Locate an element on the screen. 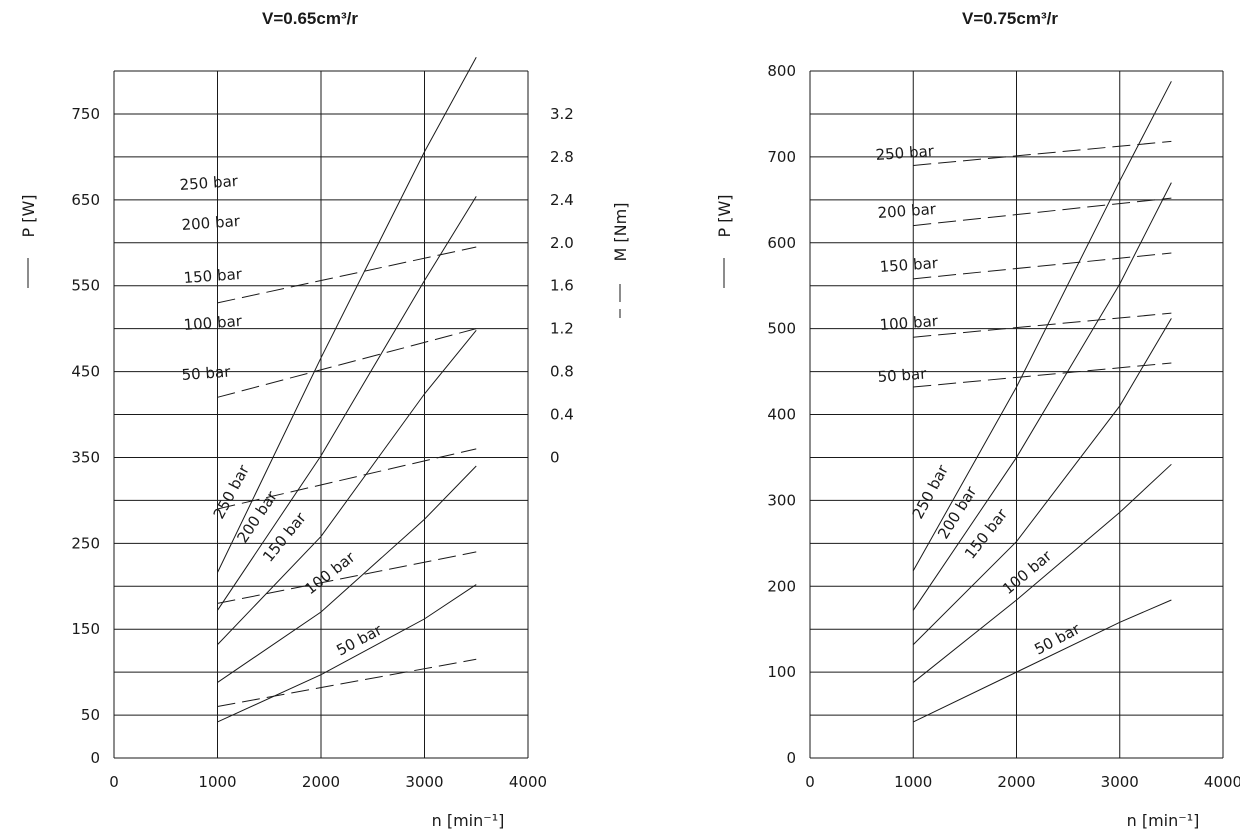 The width and height of the screenshot is (1240, 835). y-tick-label: 50 is located at coordinates (90, 715).